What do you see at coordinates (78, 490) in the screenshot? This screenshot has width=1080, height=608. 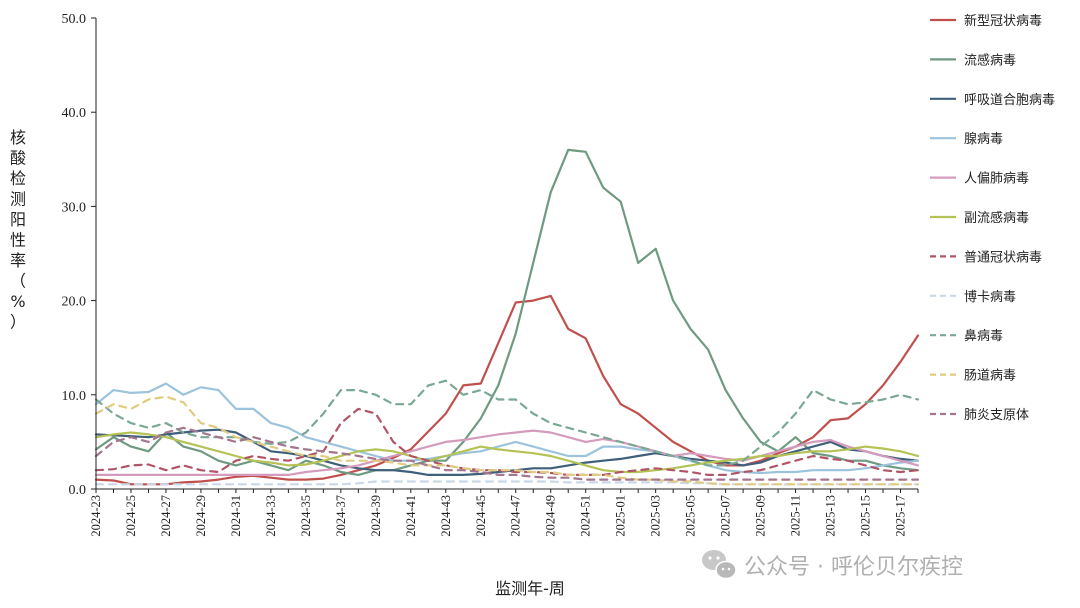 I see `y-tick-label: 0.0` at bounding box center [78, 490].